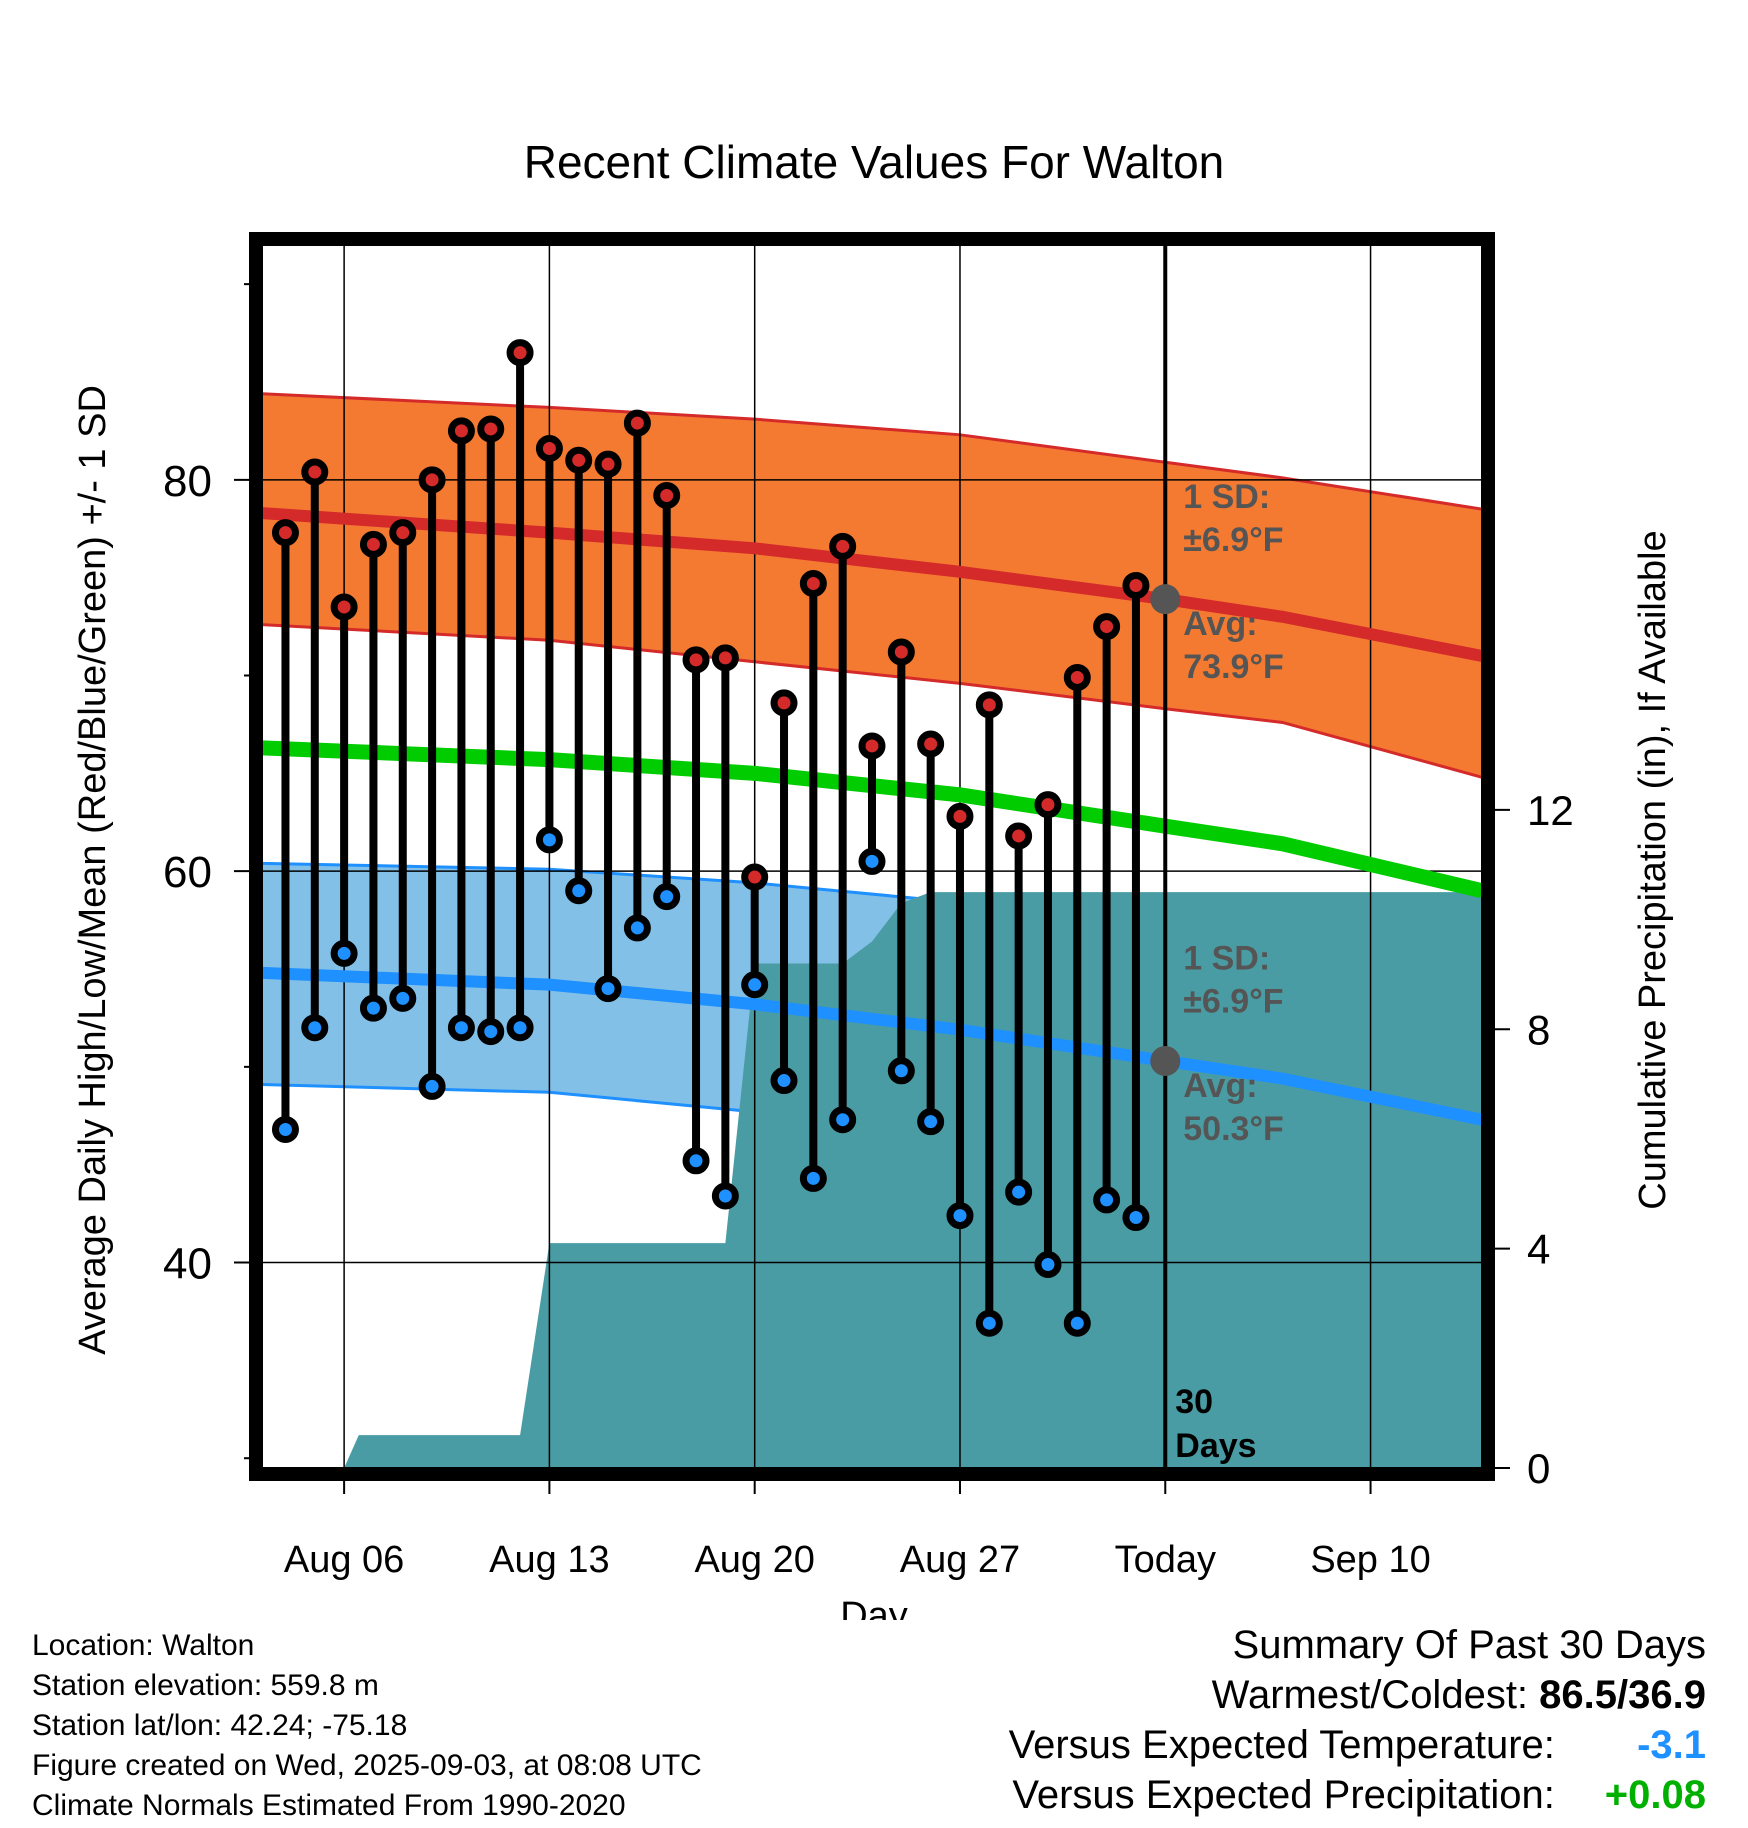 The image size is (1748, 1828). Describe the element at coordinates (872, 585) in the screenshot. I see `high-sd-band` at that location.